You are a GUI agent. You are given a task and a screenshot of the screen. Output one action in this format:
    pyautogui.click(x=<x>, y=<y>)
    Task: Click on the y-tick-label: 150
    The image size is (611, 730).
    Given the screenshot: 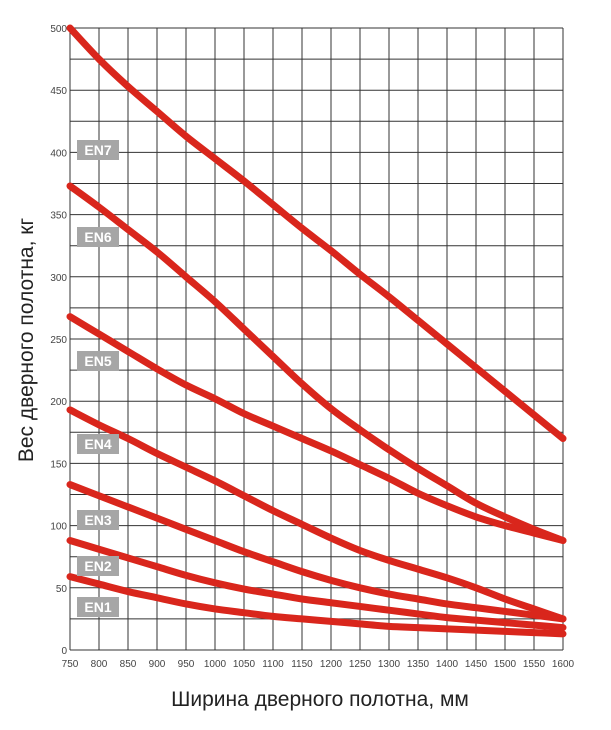 What is the action you would take?
    pyautogui.click(x=58, y=464)
    